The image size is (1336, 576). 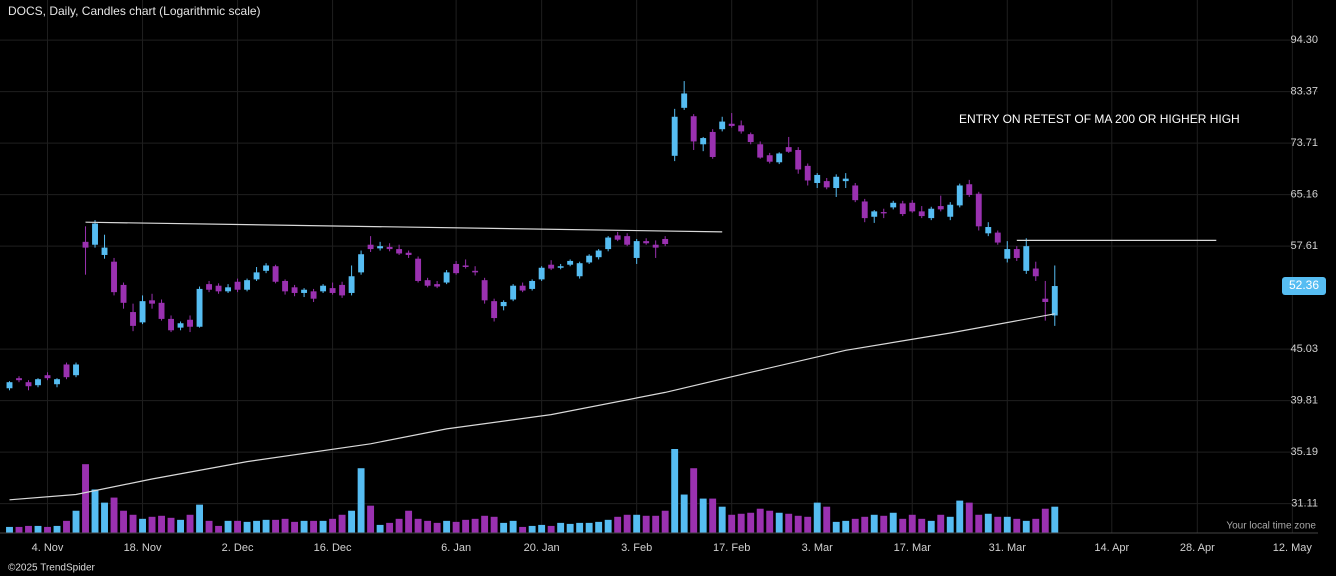 What do you see at coordinates (1197, 548) in the screenshot?
I see `x-tick-label: 28. Apr` at bounding box center [1197, 548].